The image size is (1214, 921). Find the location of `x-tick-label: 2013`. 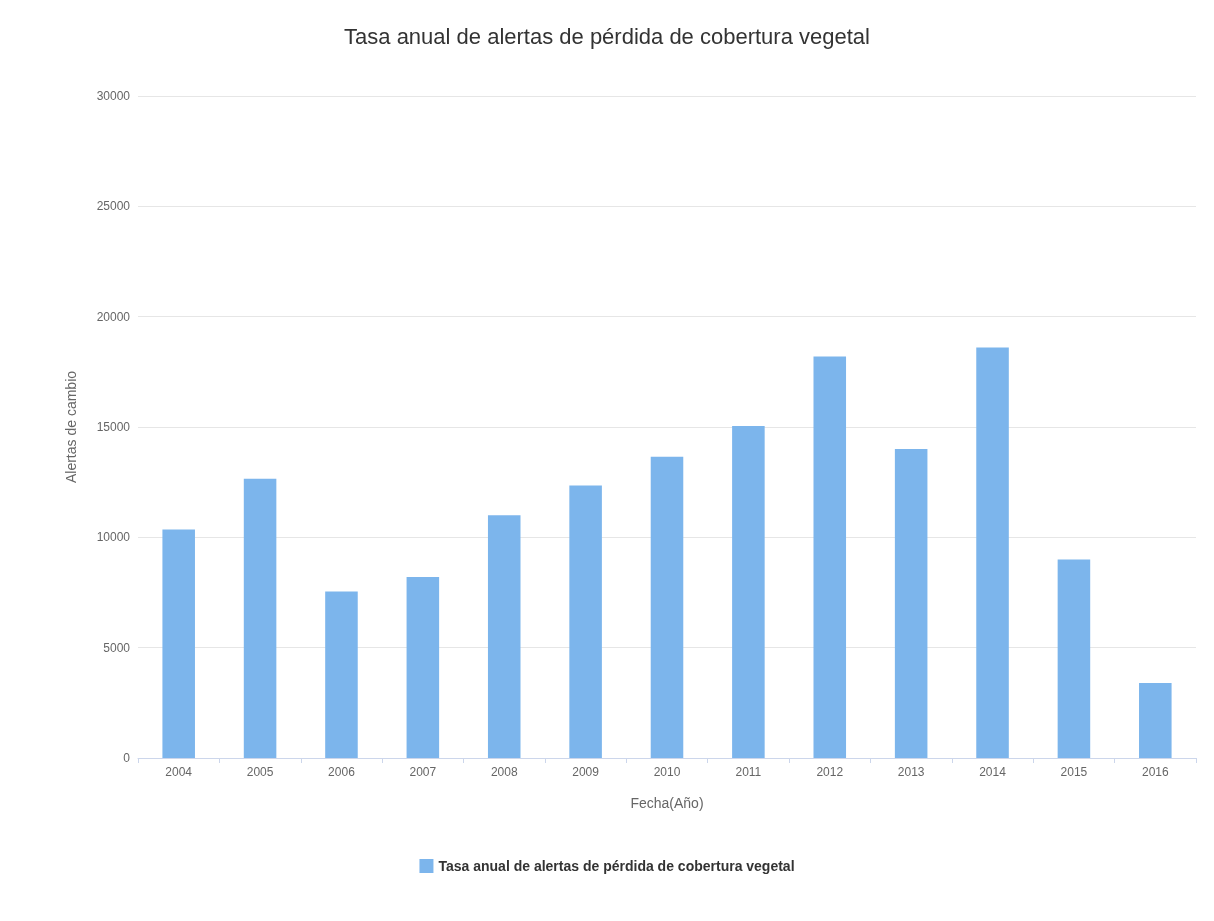

x-tick-label: 2013 is located at coordinates (911, 772).